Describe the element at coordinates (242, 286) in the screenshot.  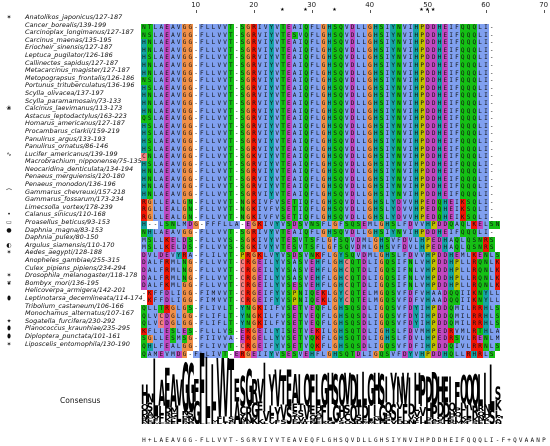
I see `residue-cell: C` at that location.